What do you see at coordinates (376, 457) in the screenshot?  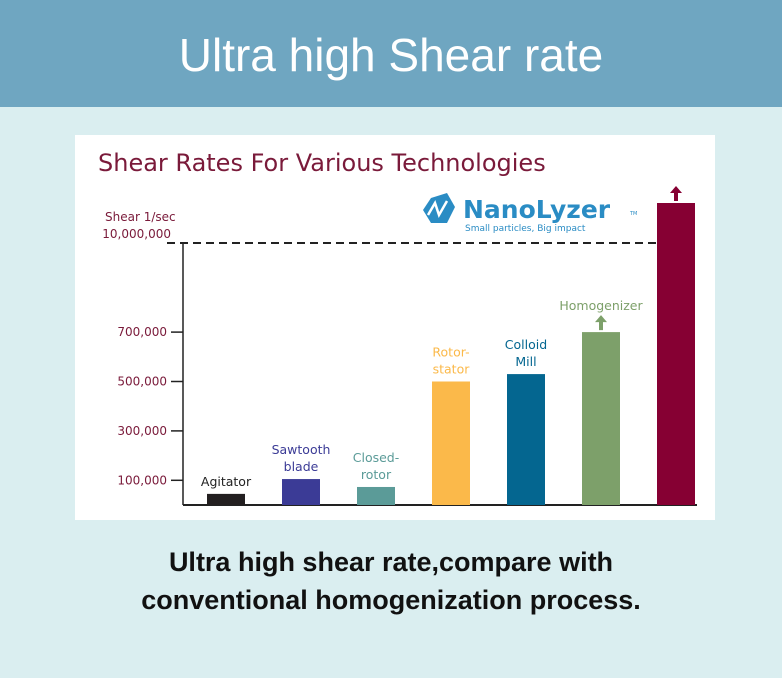 I see `bar-label: Closed-` at bounding box center [376, 457].